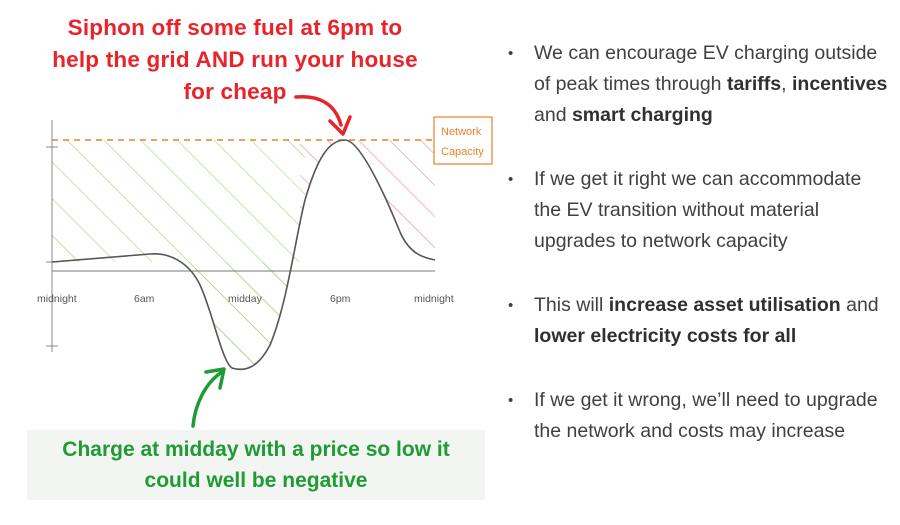 Image resolution: width=900 pixels, height=525 pixels. I want to click on bullet-text-bold: smart charging, so click(642, 115).